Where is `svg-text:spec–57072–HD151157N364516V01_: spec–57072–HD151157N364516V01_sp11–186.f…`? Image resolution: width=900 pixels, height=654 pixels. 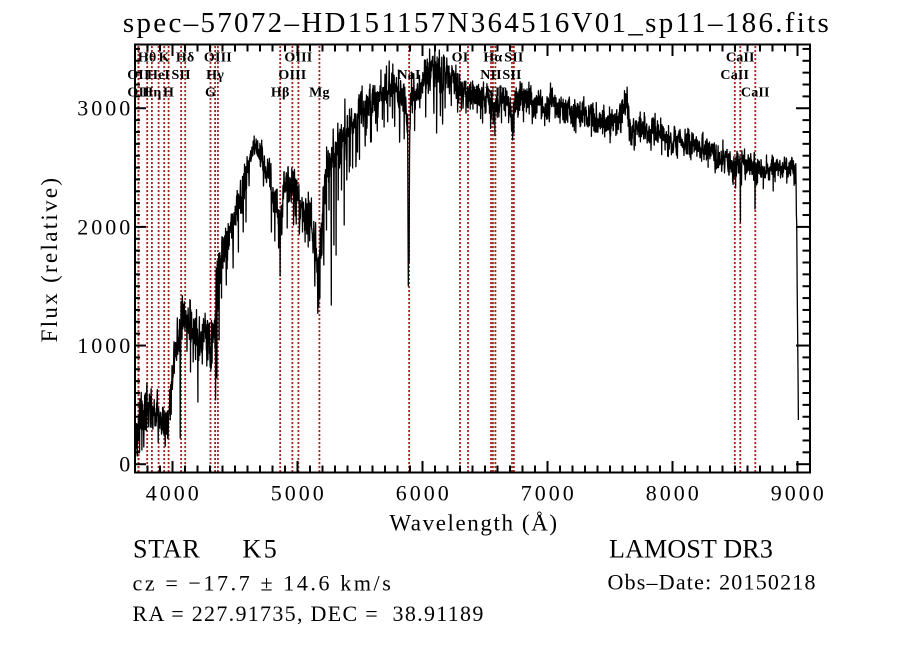 svg-text:spec–57072–HD151157N364516V01_: spec–57072–HD151157N364516V01_sp11–186.f… is located at coordinates (477, 23).